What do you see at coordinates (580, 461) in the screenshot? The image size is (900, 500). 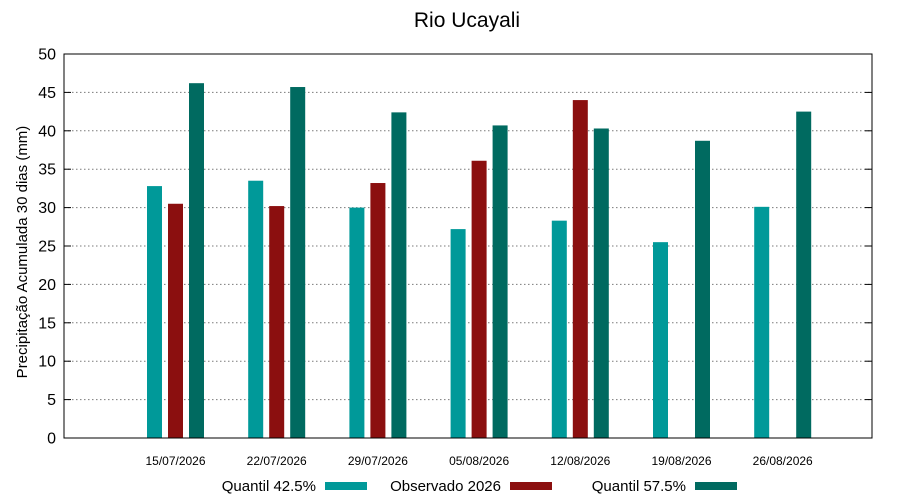 I see `x-tick-label: 12/08/2026` at bounding box center [580, 461].